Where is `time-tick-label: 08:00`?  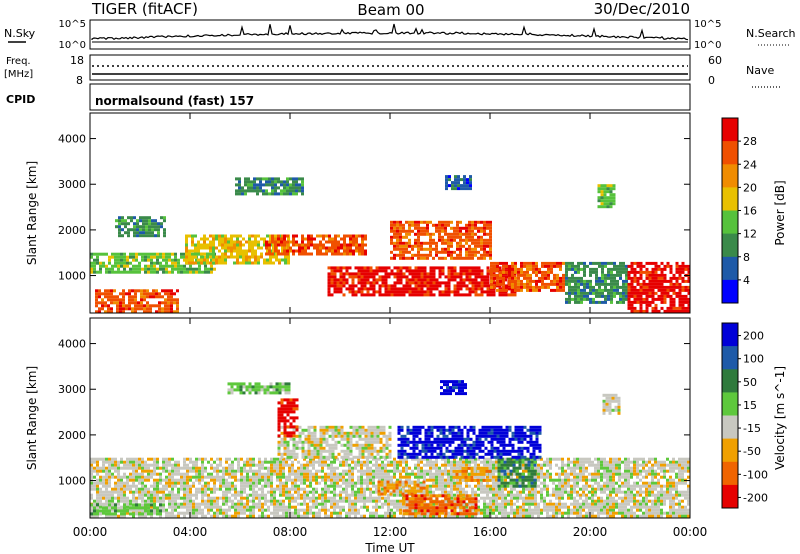 time-tick-label: 08:00 is located at coordinates (290, 532).